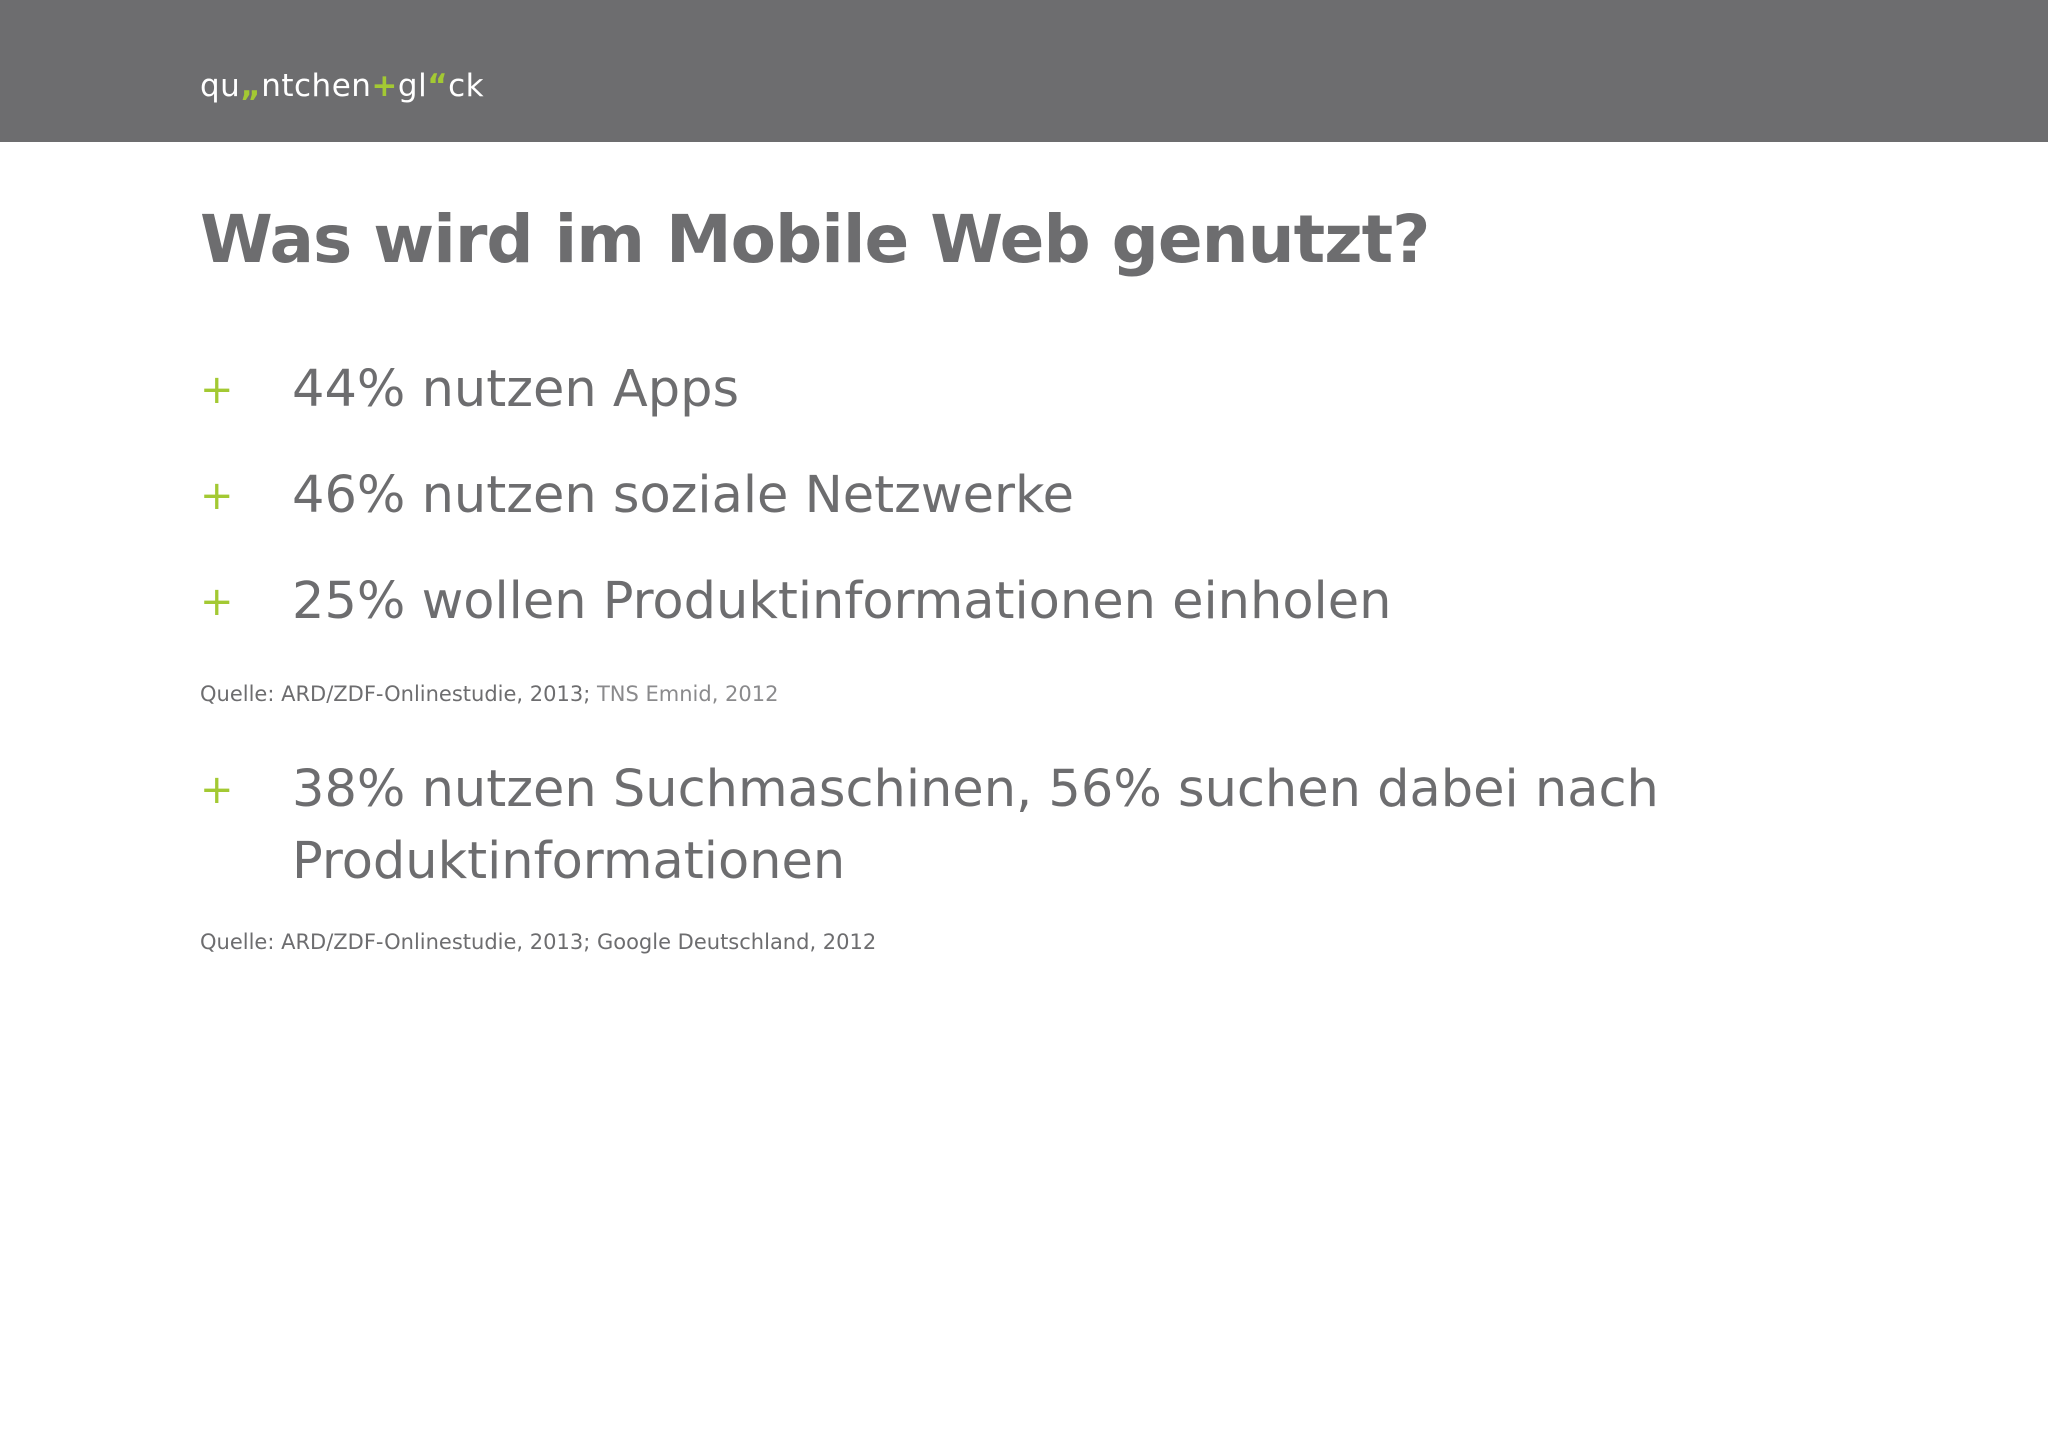  What do you see at coordinates (384, 86) in the screenshot?
I see `logo-plus: +` at bounding box center [384, 86].